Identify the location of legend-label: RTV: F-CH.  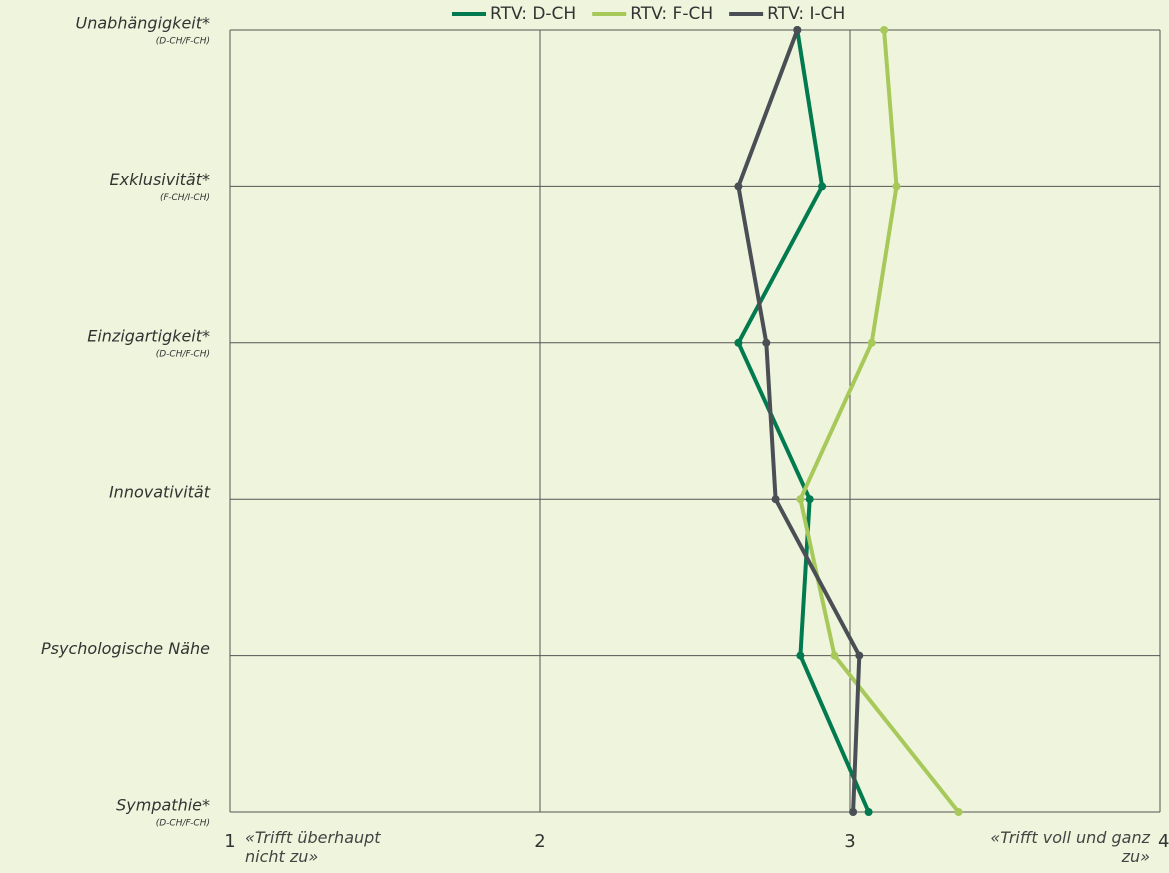
(671, 14).